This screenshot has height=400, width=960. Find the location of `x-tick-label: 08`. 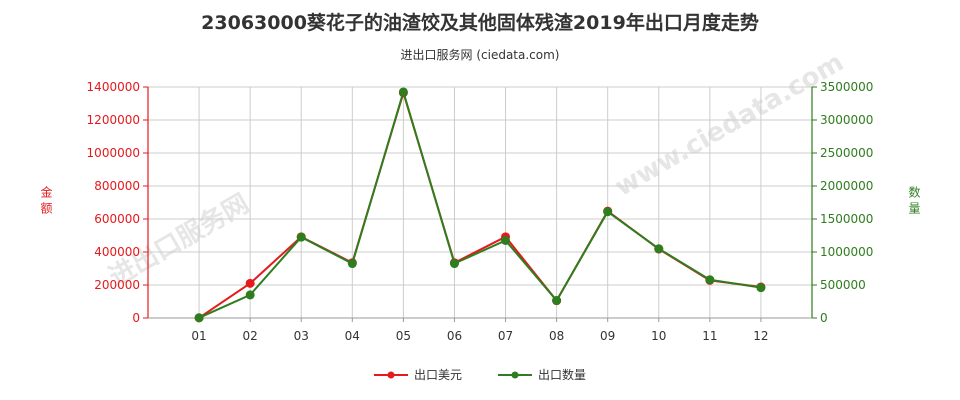

x-tick-label: 08 is located at coordinates (556, 336).